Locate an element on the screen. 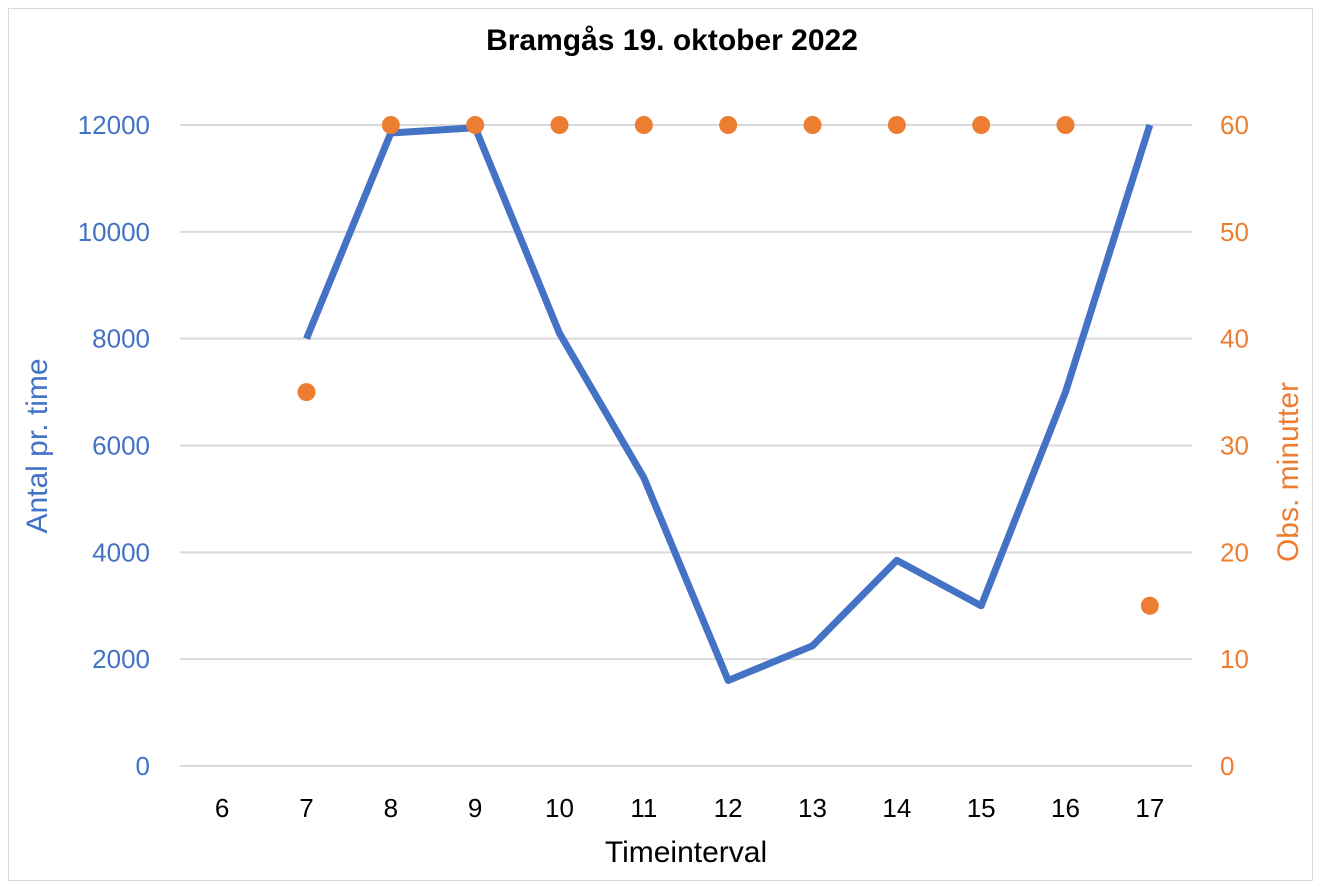 The height and width of the screenshot is (891, 1323). x-axis-tick-label: 9 is located at coordinates (475, 808).